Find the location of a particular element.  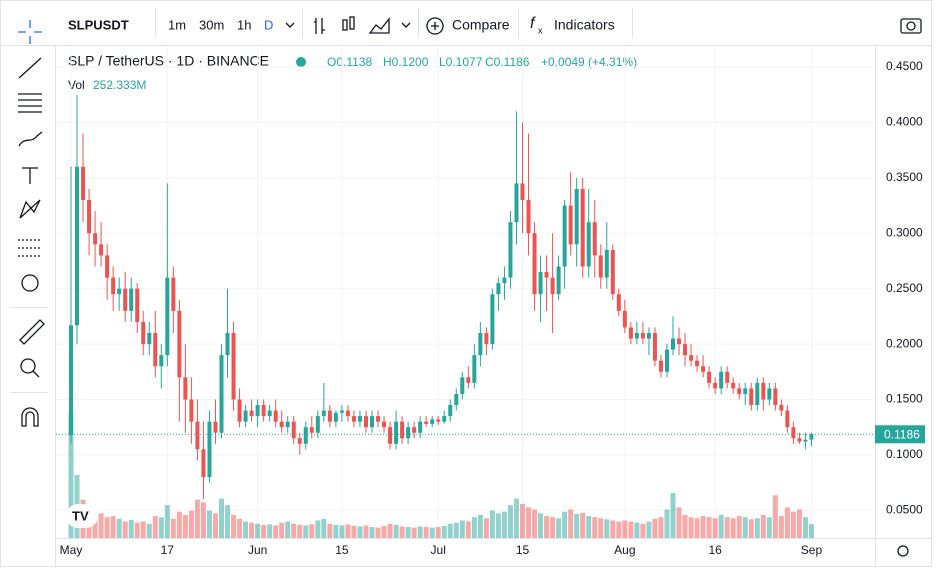

interval: 30m is located at coordinates (211, 24).